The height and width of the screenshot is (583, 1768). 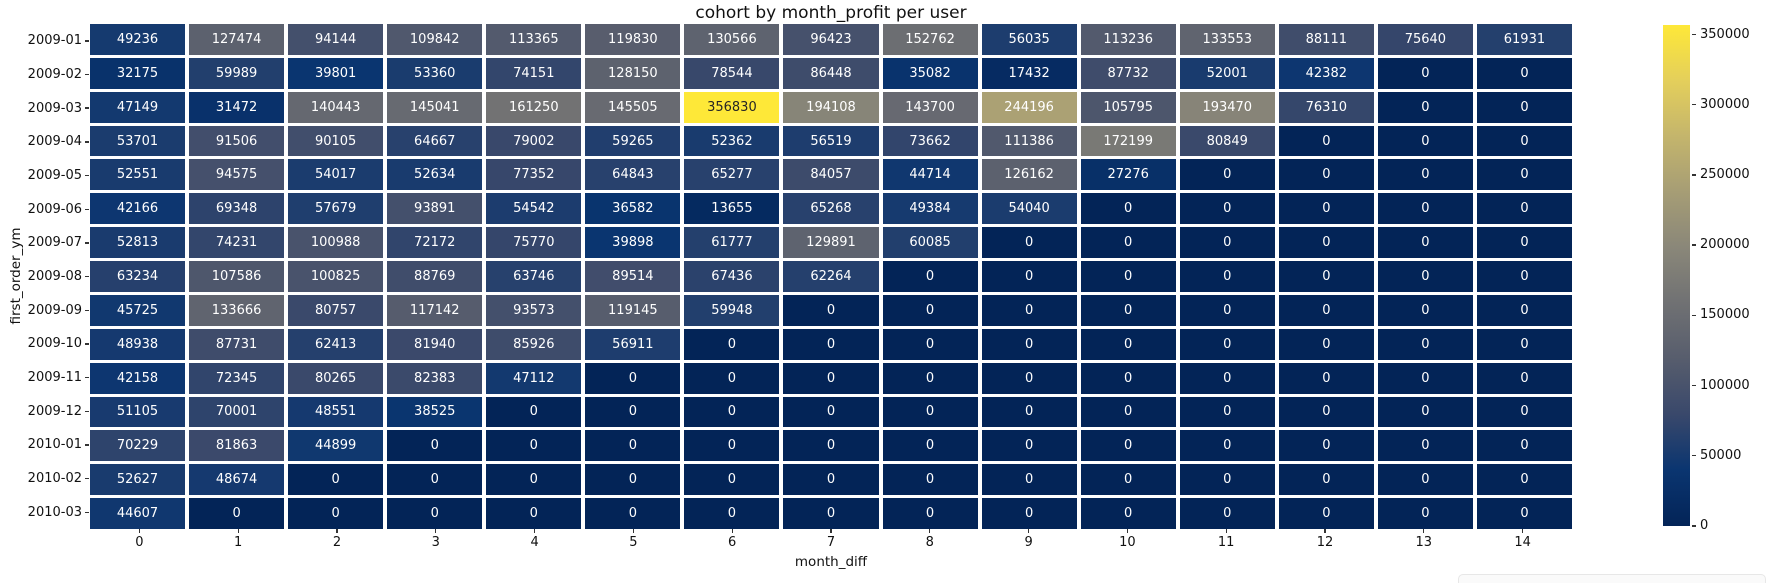 What do you see at coordinates (633, 344) in the screenshot?
I see `heatmap-cell: 56911` at bounding box center [633, 344].